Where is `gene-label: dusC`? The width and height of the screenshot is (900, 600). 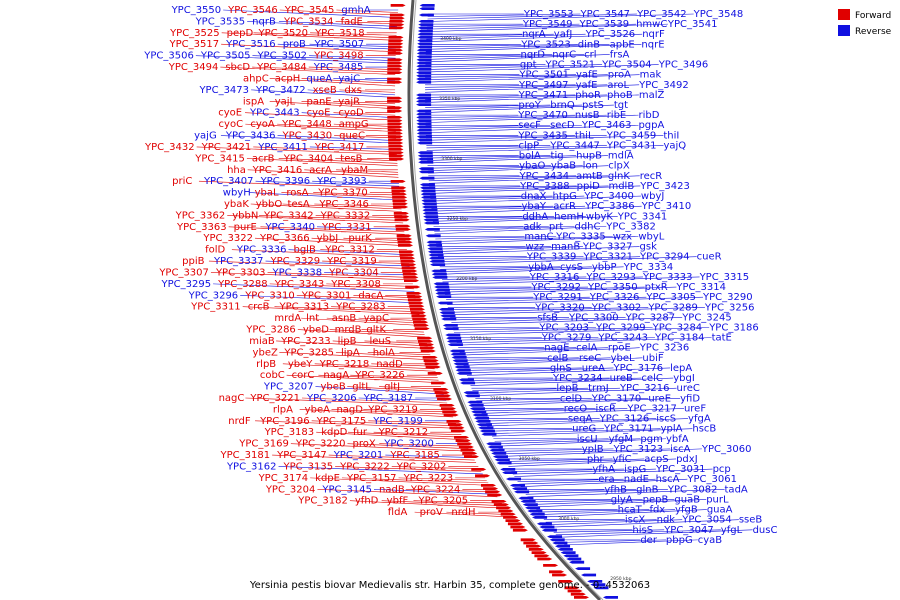
gene-label: dusC is located at coordinates (765, 530).